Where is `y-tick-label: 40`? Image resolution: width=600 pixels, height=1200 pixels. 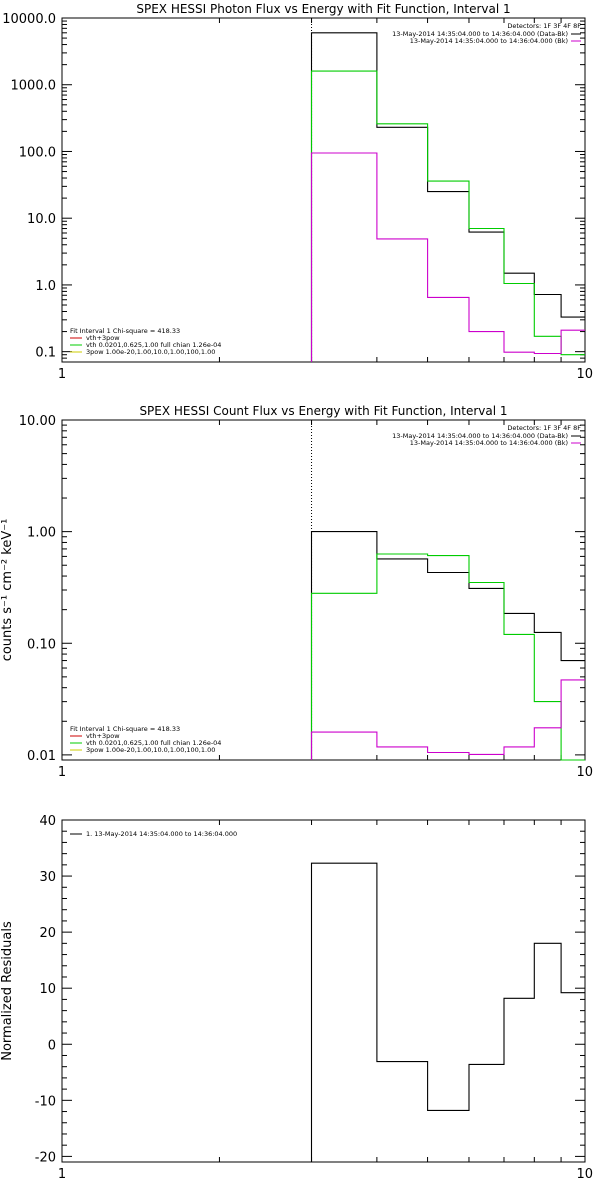
y-tick-label: 40 is located at coordinates (47, 821).